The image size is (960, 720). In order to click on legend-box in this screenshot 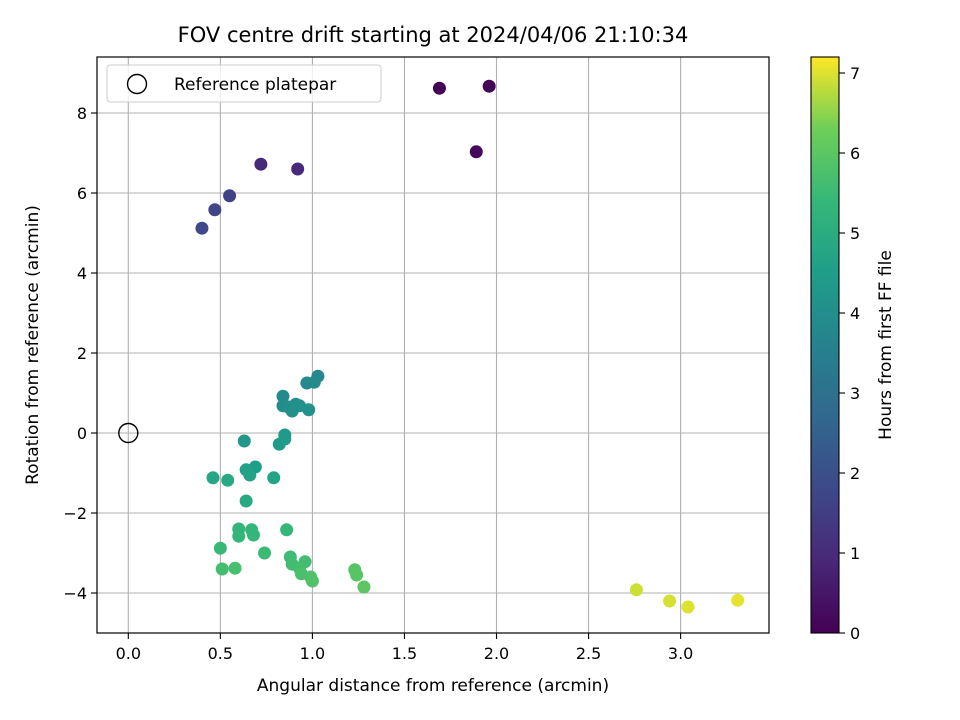, I will do `click(244, 83)`.